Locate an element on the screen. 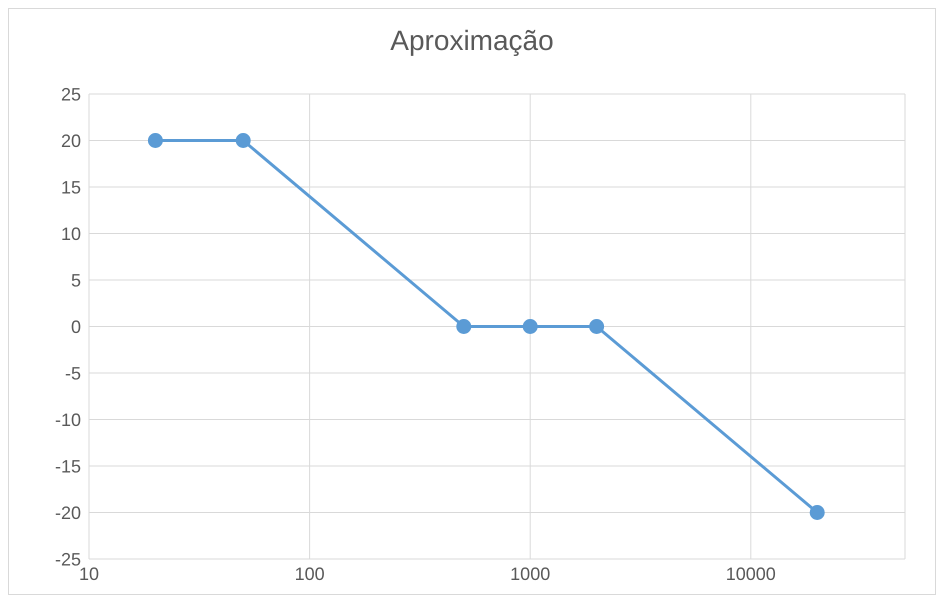 The height and width of the screenshot is (603, 944). y-tick-label: 5 is located at coordinates (75, 280).